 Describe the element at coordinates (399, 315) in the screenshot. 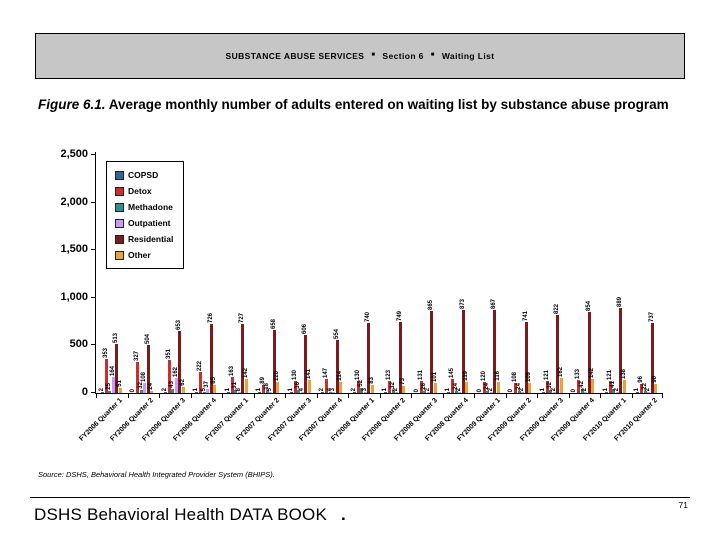

I see `bar-value-label: 749` at that location.